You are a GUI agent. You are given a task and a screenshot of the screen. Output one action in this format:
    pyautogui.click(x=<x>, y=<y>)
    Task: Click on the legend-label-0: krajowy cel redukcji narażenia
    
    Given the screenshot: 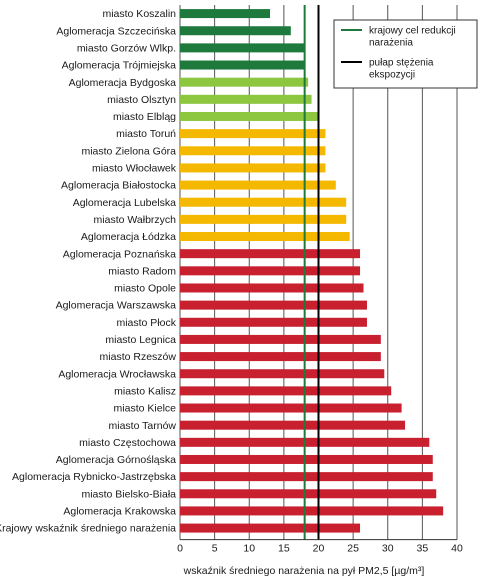 What is the action you would take?
    pyautogui.click(x=412, y=37)
    